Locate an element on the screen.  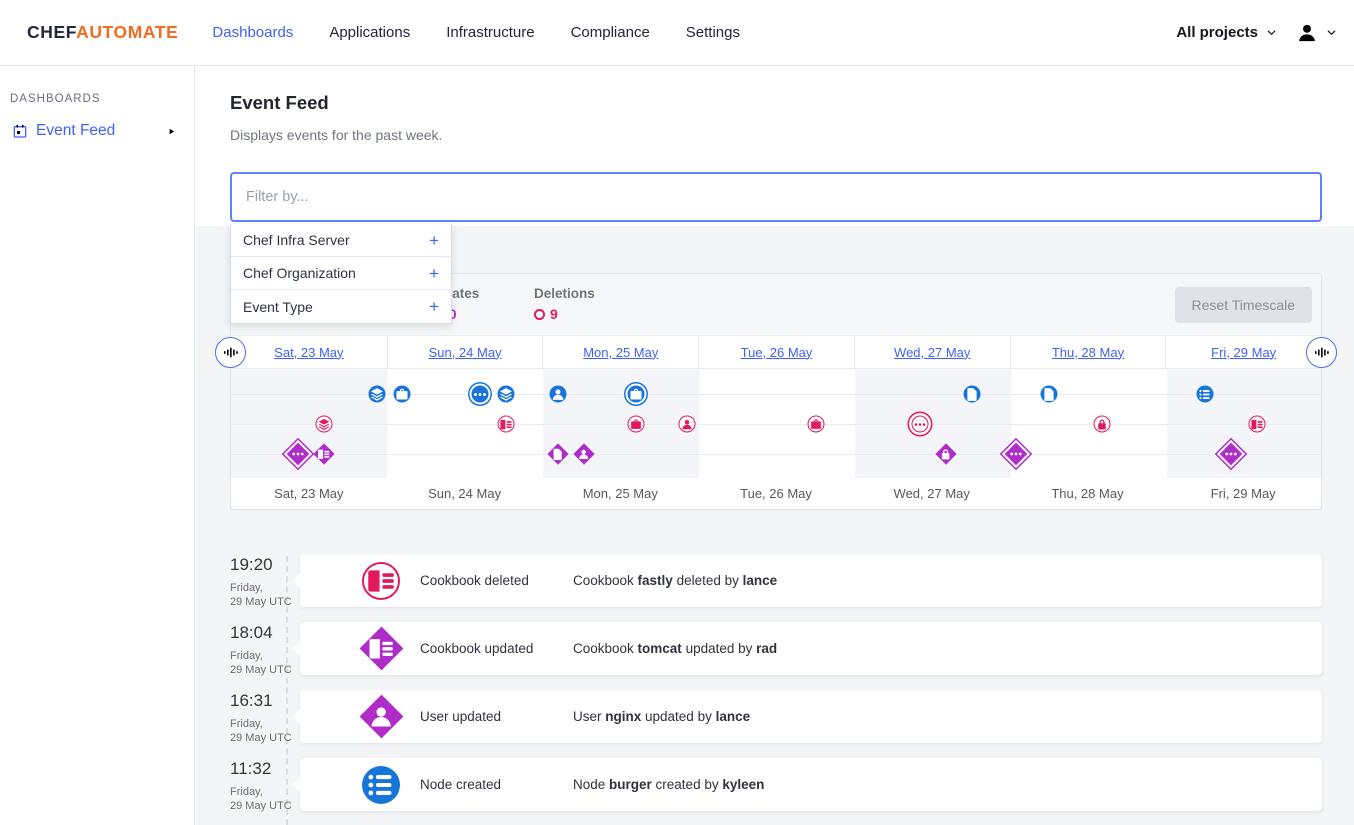
reset-timescale-button: Reset Timescale is located at coordinates (1243, 305).